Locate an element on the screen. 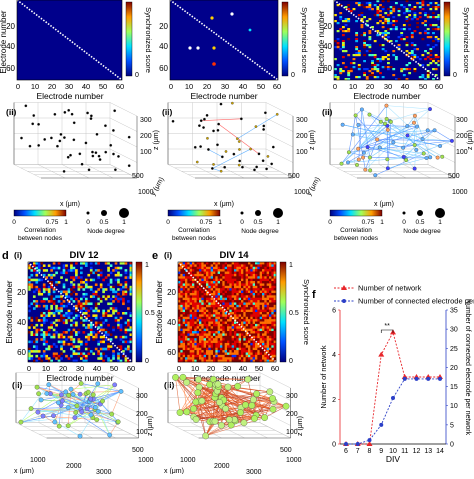 This screenshot has width=474, height=479. svg-text: z (μm) is located at coordinates (312, 140).